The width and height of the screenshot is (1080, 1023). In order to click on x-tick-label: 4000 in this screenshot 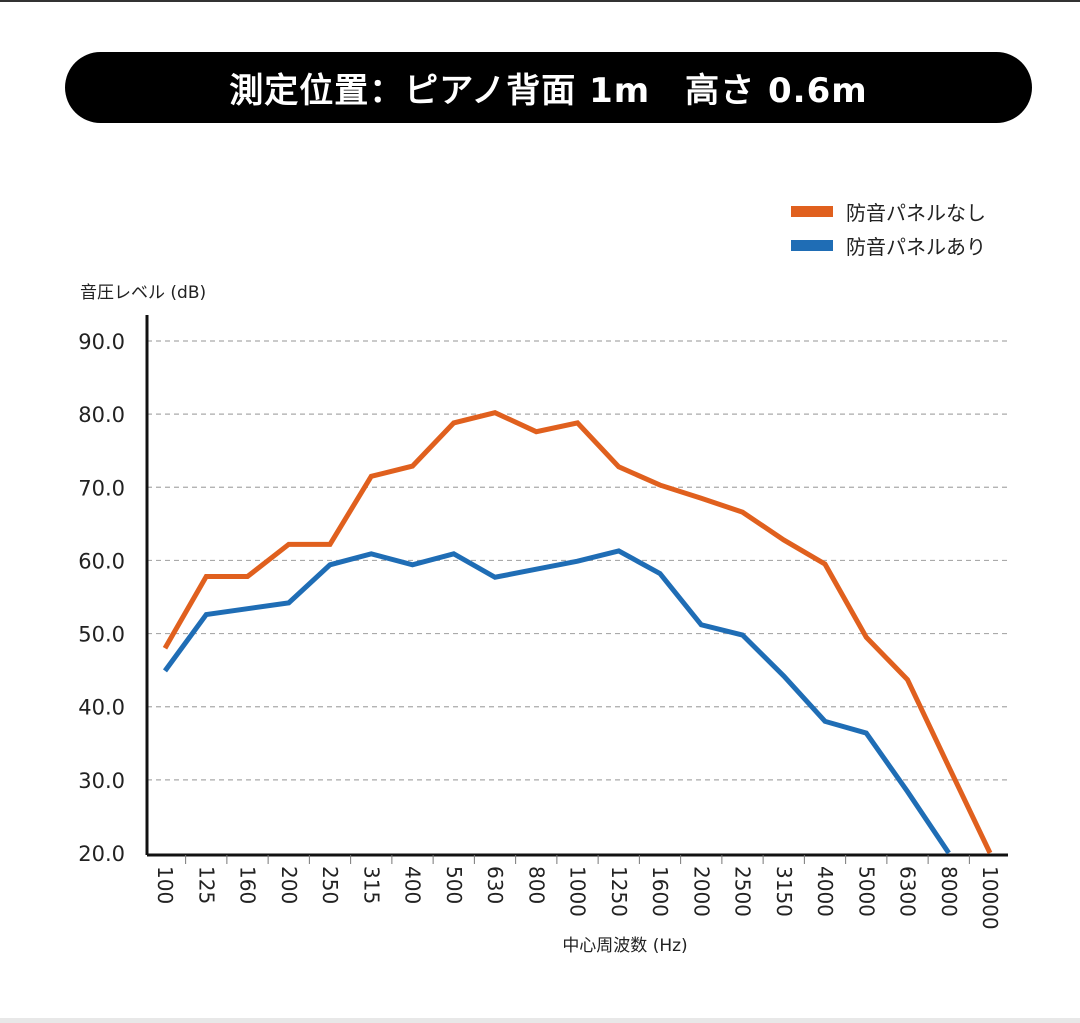, I will do `click(825, 891)`.